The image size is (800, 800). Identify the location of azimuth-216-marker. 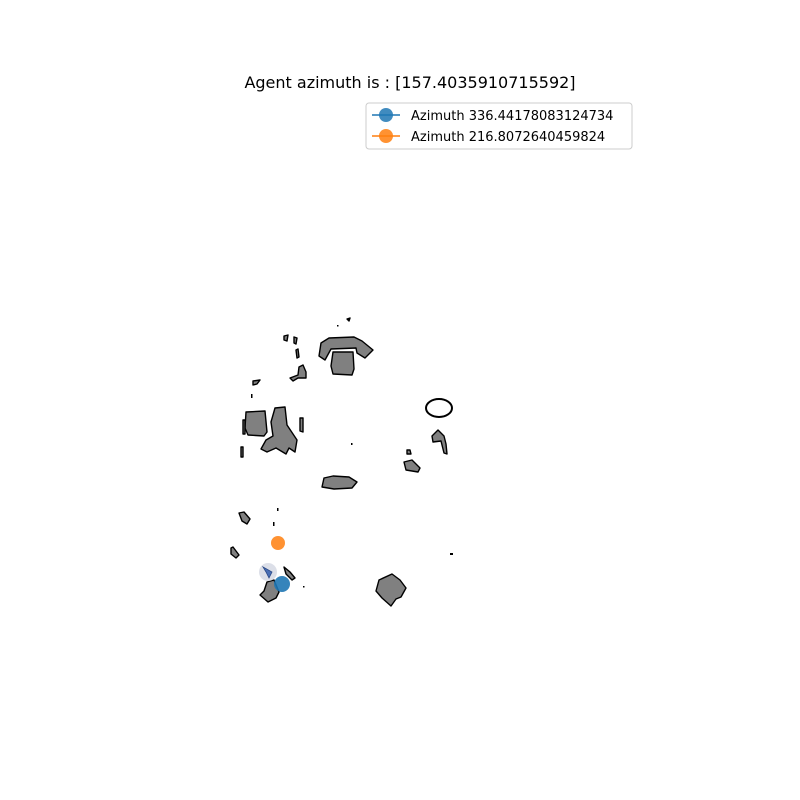
(278, 543).